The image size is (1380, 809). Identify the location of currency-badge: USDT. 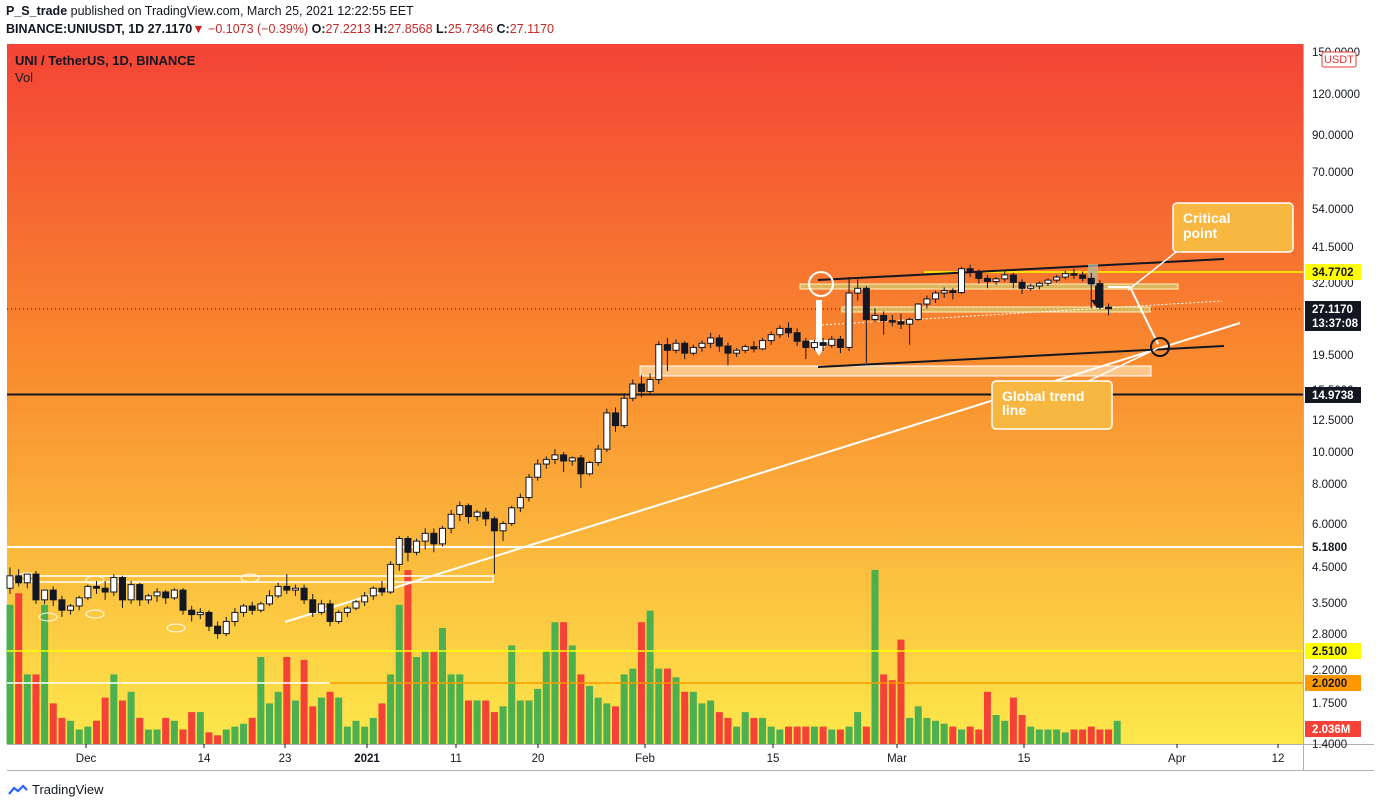
(1339, 59).